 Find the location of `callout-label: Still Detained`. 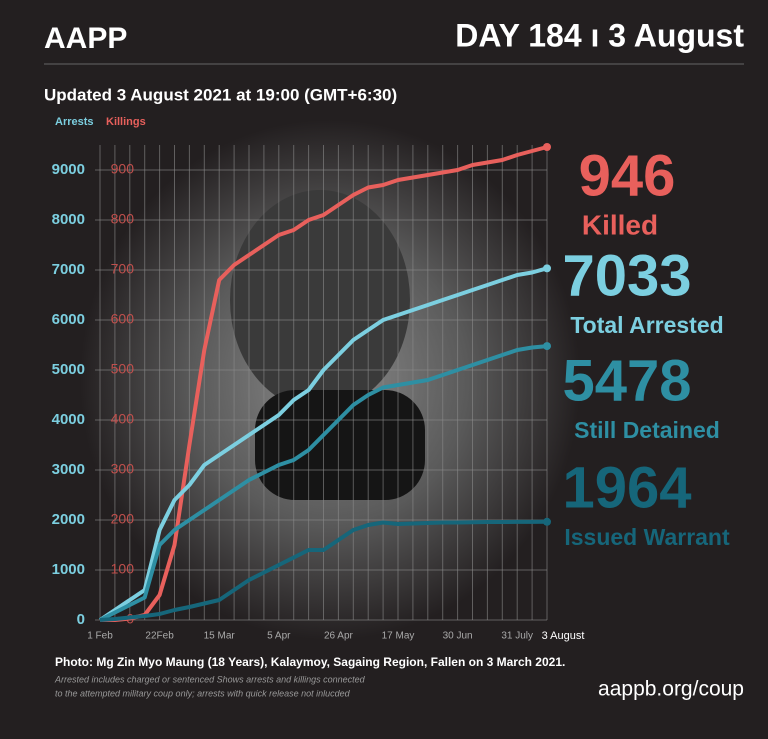

callout-label: Still Detained is located at coordinates (647, 430).